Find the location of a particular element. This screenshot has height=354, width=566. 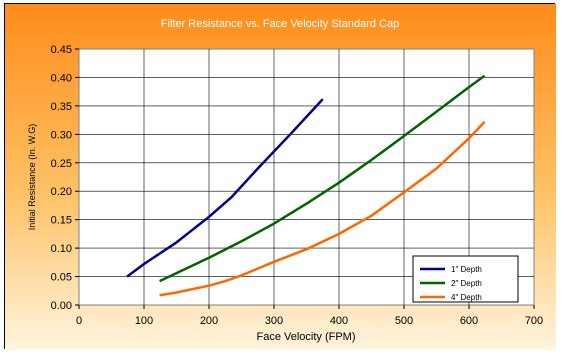

x-tick-label: 600 is located at coordinates (469, 321).